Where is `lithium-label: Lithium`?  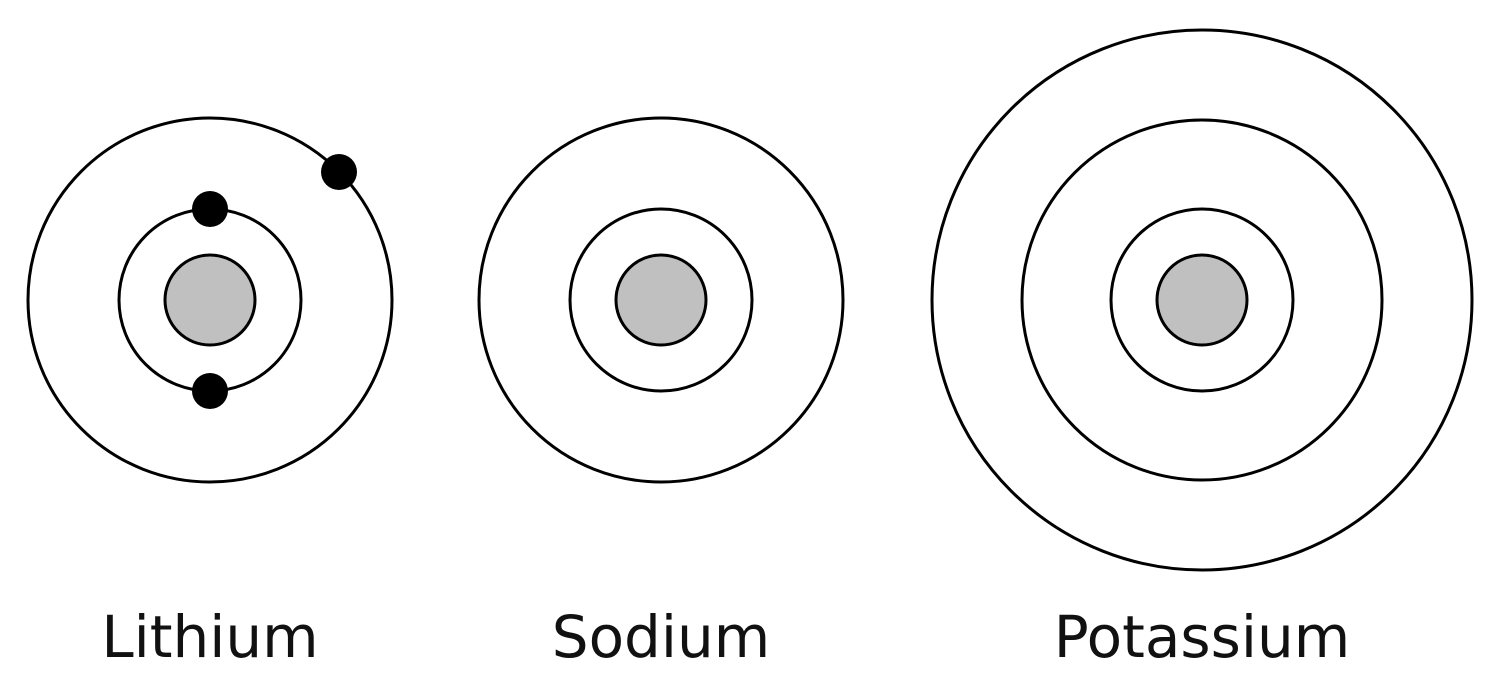 lithium-label: Lithium is located at coordinates (209, 637).